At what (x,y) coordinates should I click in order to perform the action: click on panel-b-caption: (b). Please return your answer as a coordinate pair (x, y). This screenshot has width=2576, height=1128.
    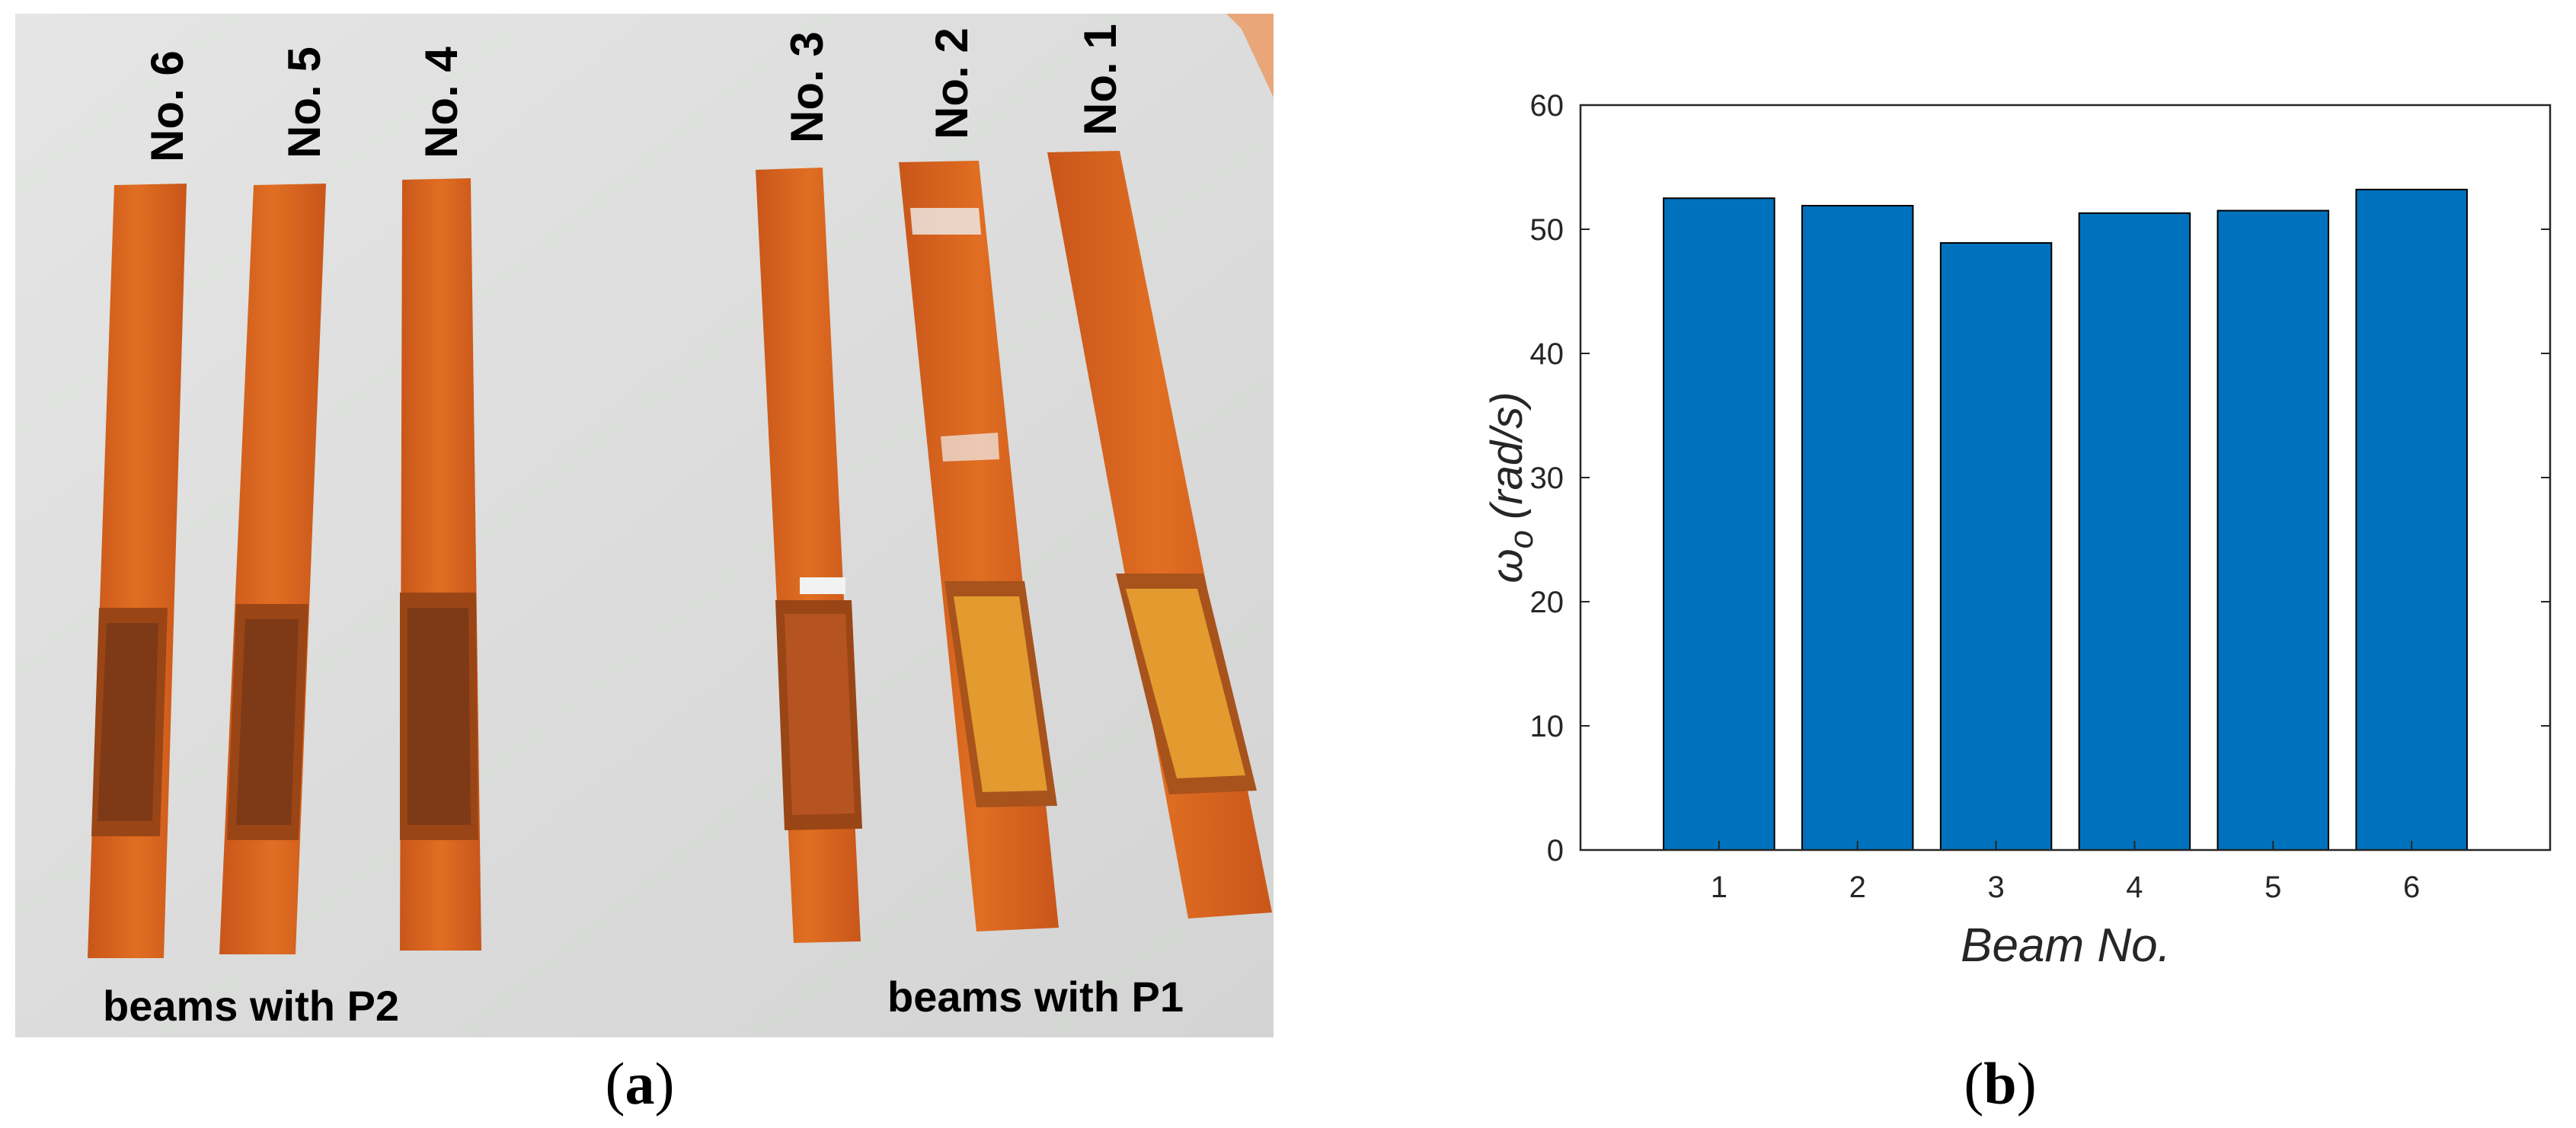
    Looking at the image, I should click on (2000, 1083).